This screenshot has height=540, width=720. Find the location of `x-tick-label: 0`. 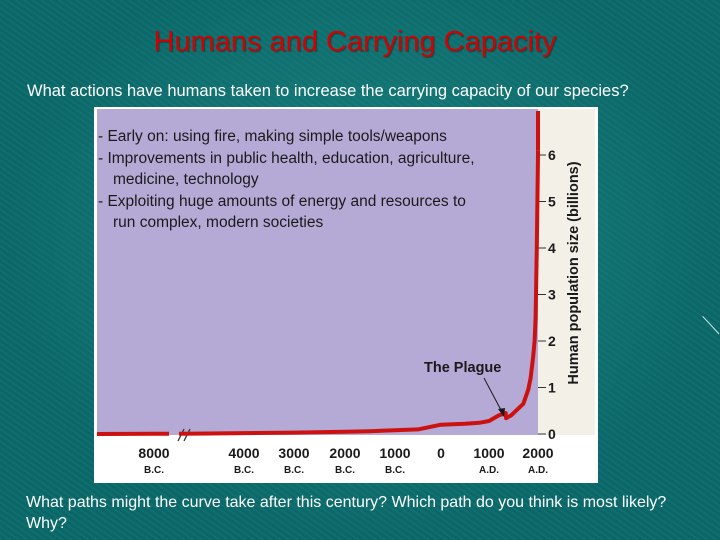

x-tick-label: 0 is located at coordinates (441, 453).